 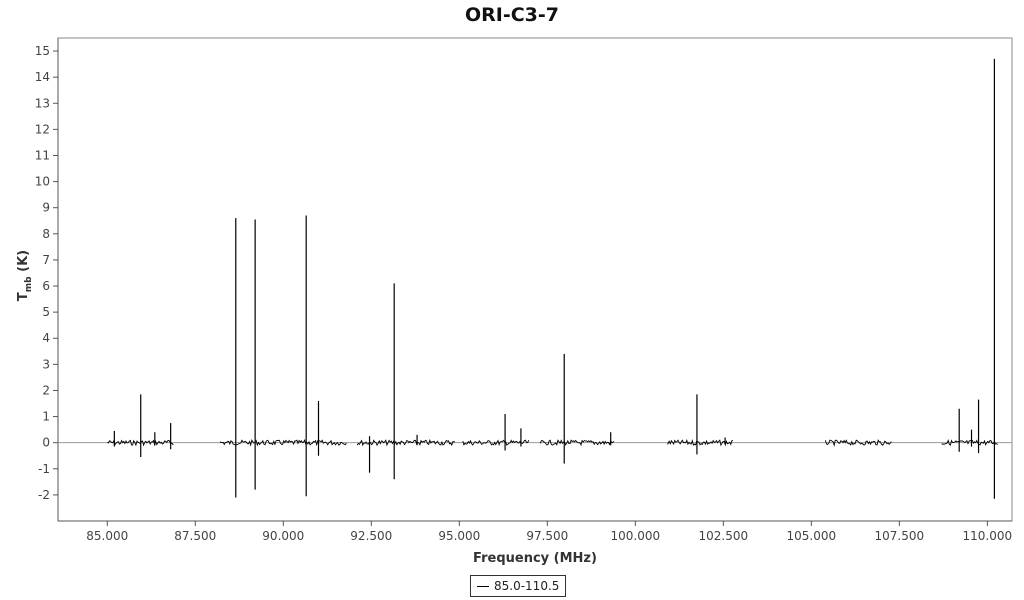 I want to click on y-tick-label: 13, so click(x=42, y=103).